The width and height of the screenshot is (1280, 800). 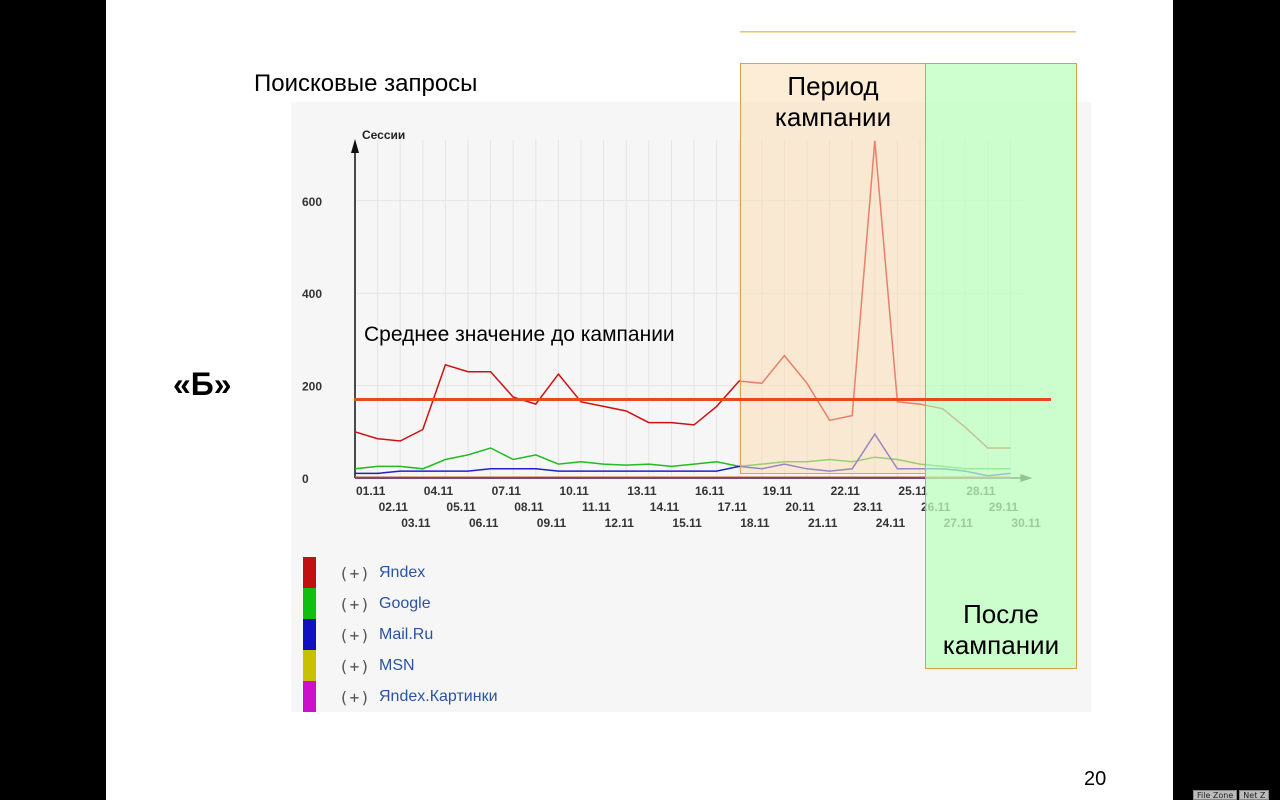 I want to click on decorative-line, so click(x=908, y=32).